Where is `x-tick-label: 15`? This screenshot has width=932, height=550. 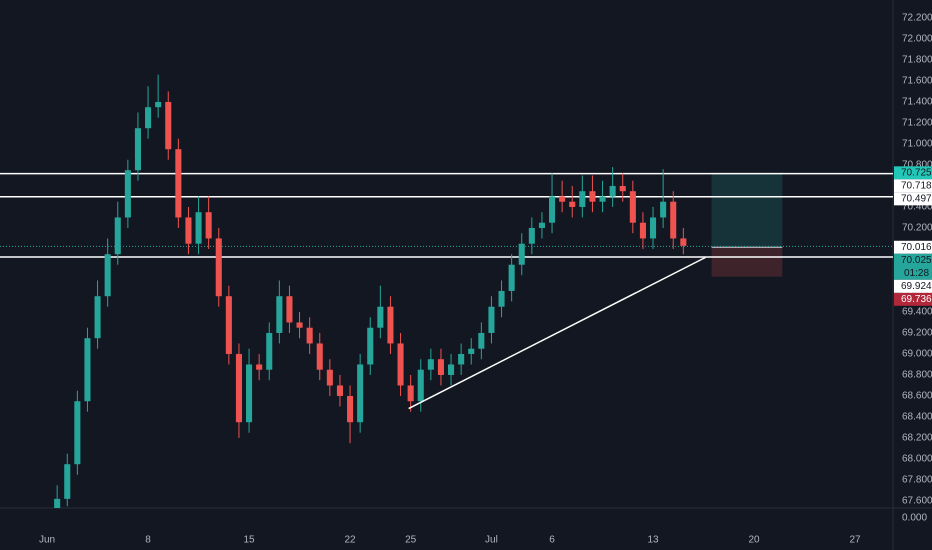
x-tick-label: 15 is located at coordinates (249, 540).